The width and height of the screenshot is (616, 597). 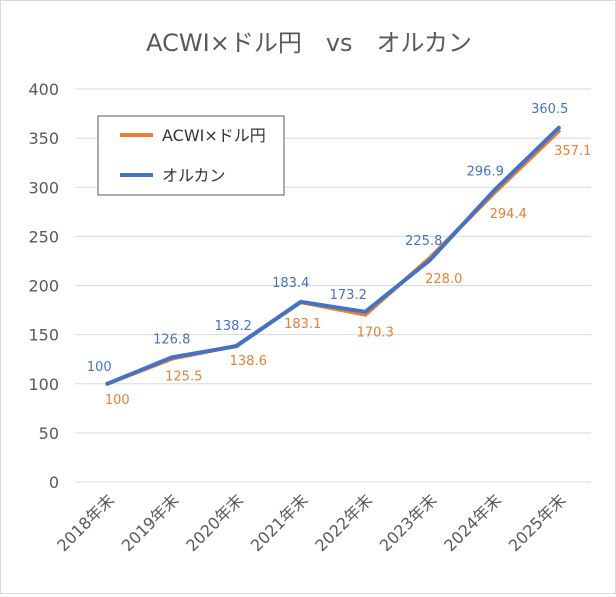 I want to click on data-label: 228.0, so click(x=443, y=279).